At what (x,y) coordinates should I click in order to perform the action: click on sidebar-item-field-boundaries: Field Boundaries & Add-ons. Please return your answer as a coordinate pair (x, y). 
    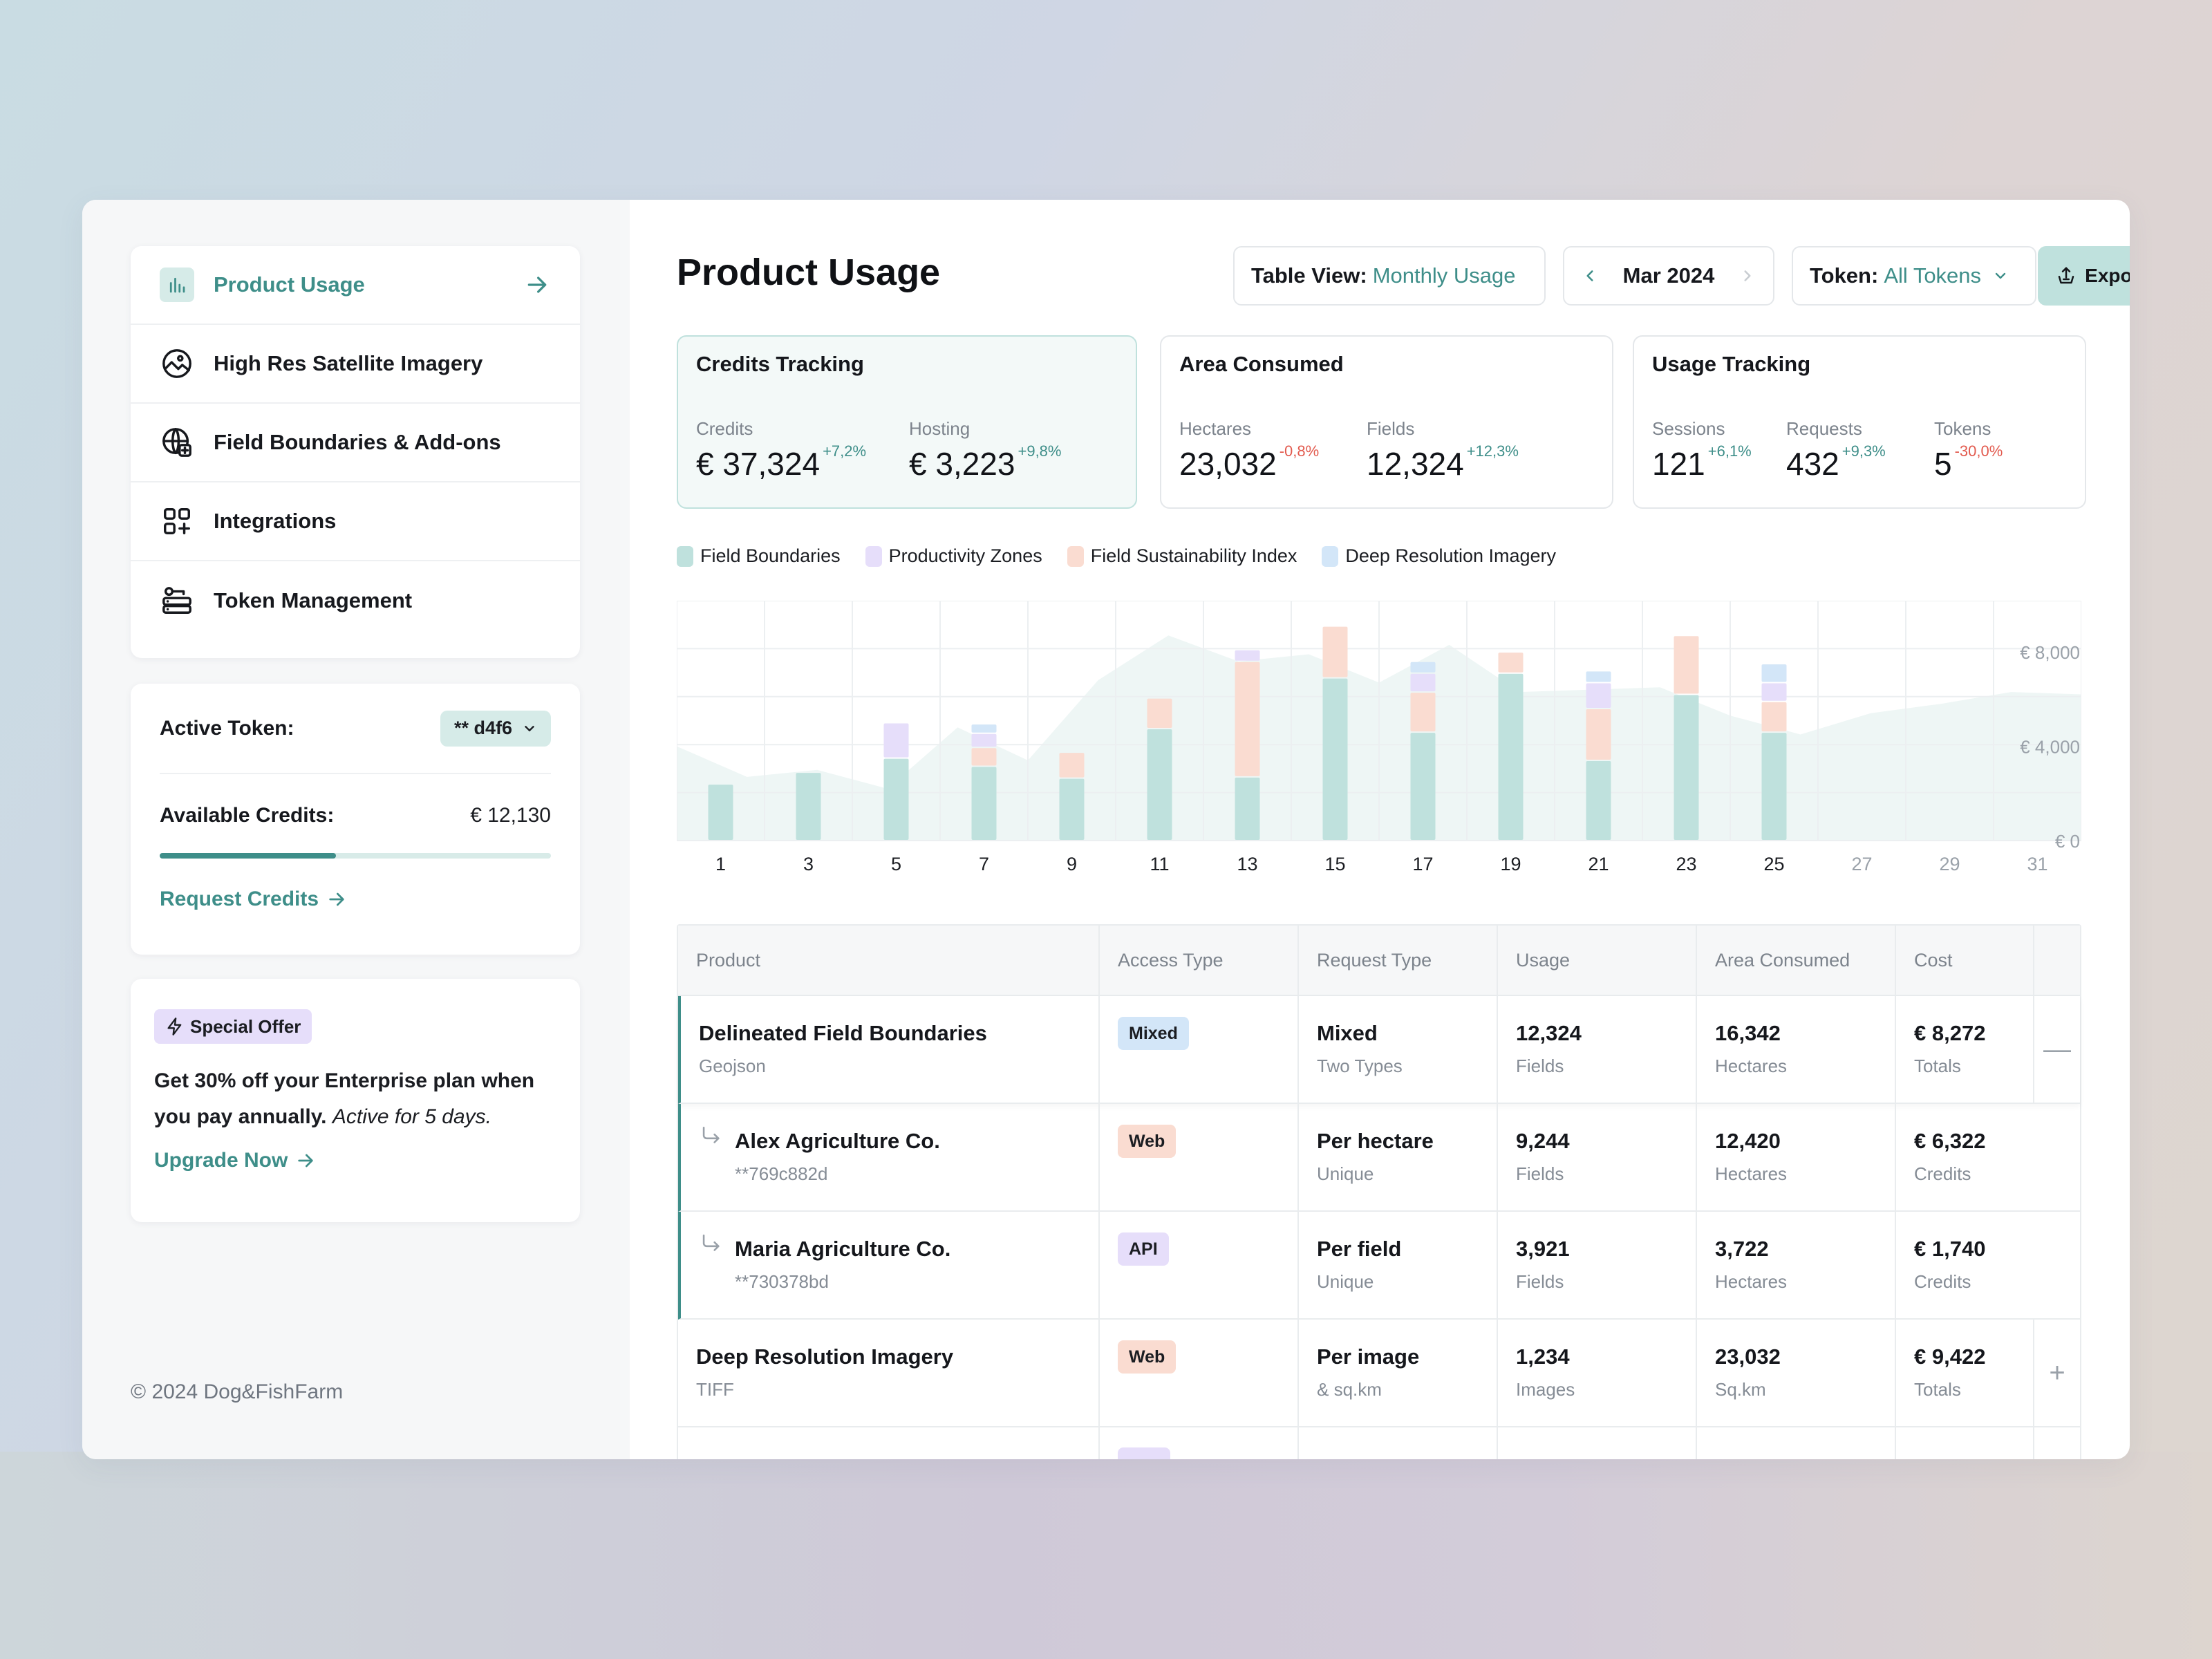
    Looking at the image, I should click on (356, 443).